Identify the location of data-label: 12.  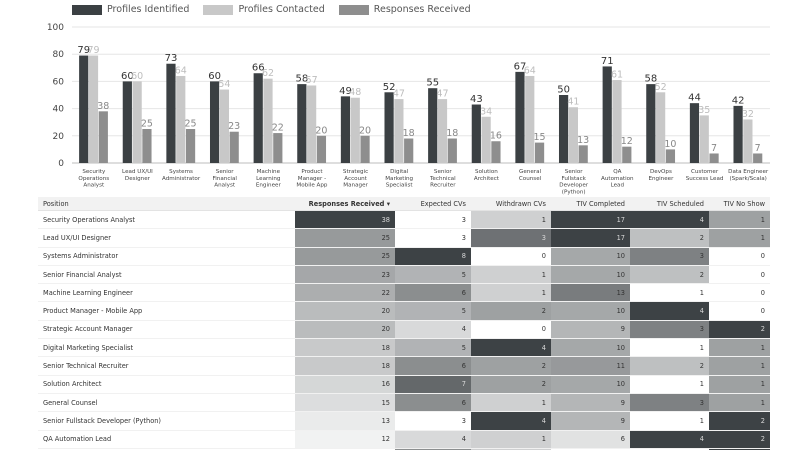
(627, 141).